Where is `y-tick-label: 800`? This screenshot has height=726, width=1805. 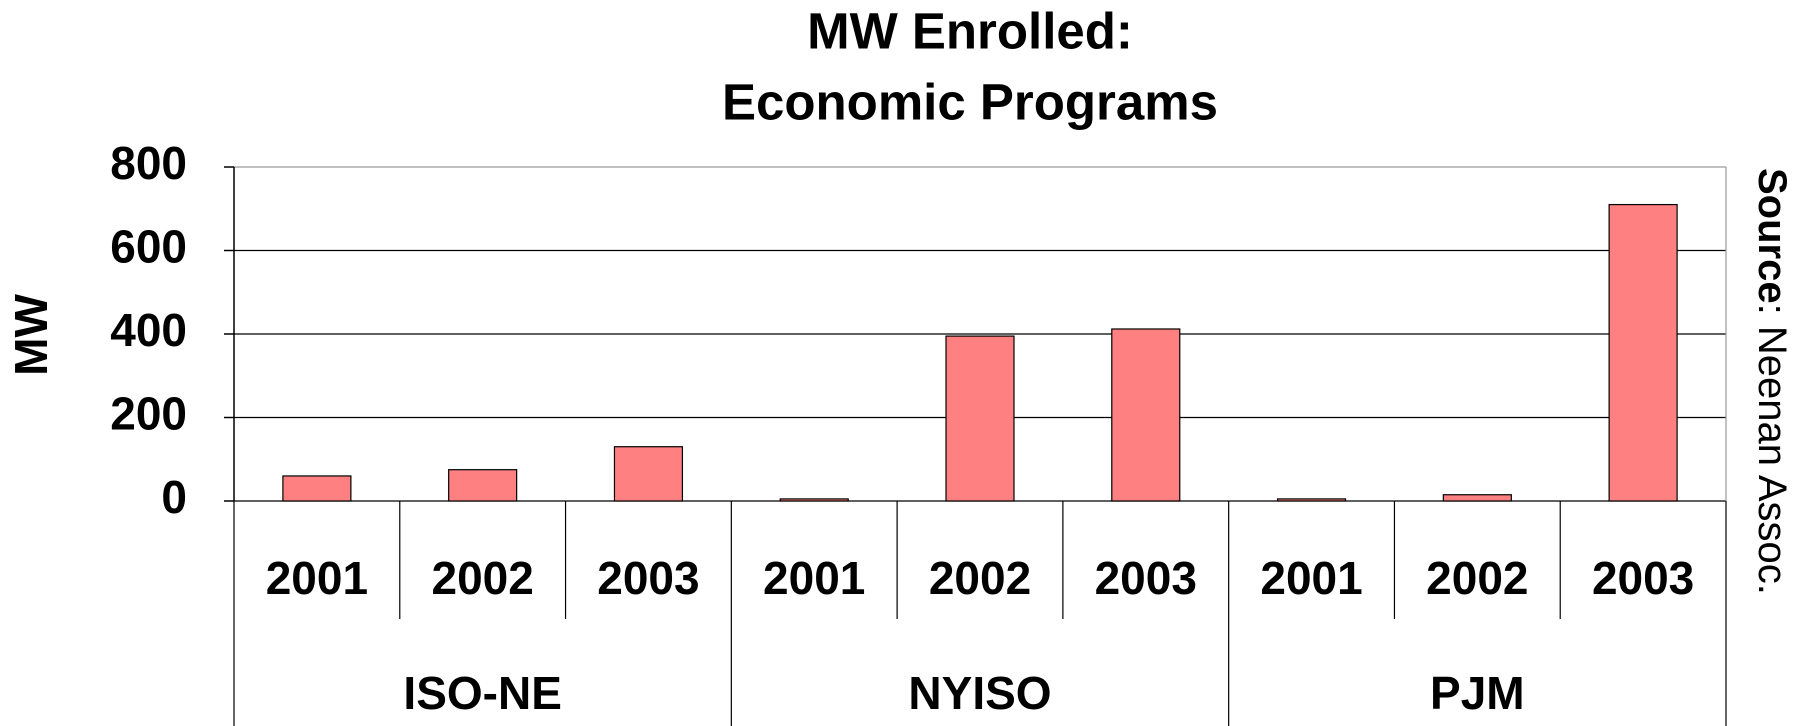
y-tick-label: 800 is located at coordinates (148, 163).